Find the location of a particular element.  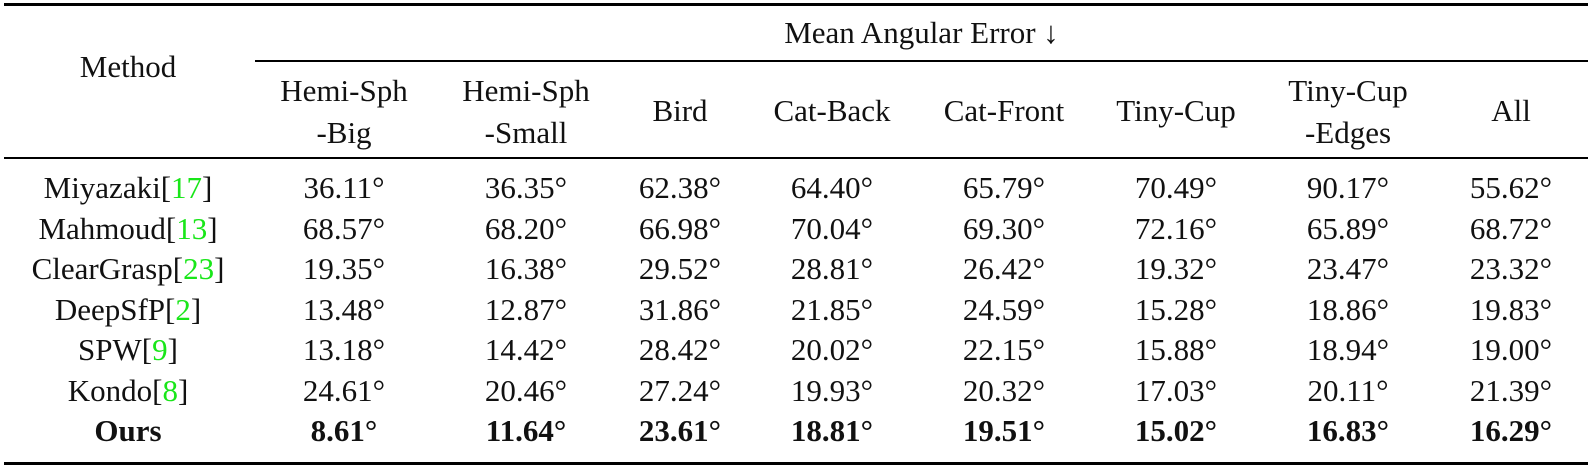

value-cell: 65.89° is located at coordinates (1348, 228).